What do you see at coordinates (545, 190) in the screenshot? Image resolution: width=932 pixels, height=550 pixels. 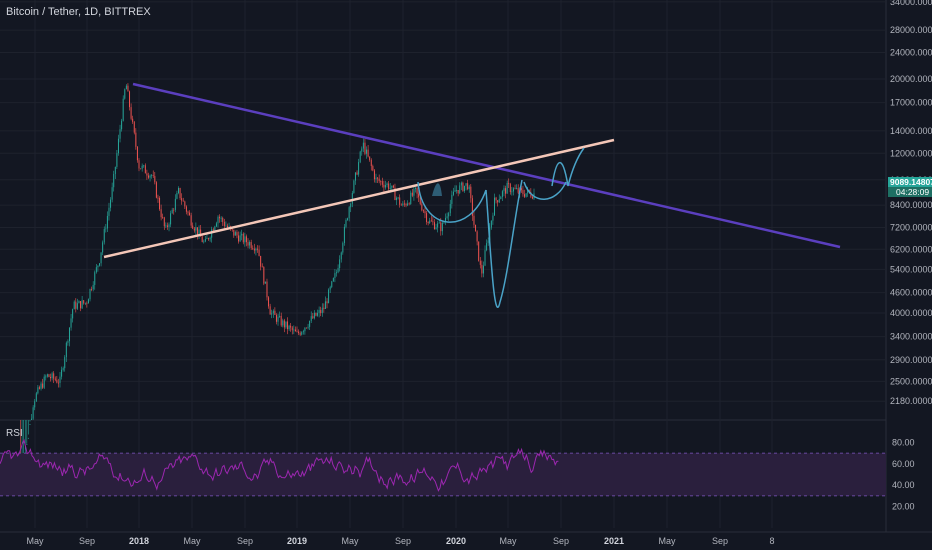 I see `handle-pattern` at bounding box center [545, 190].